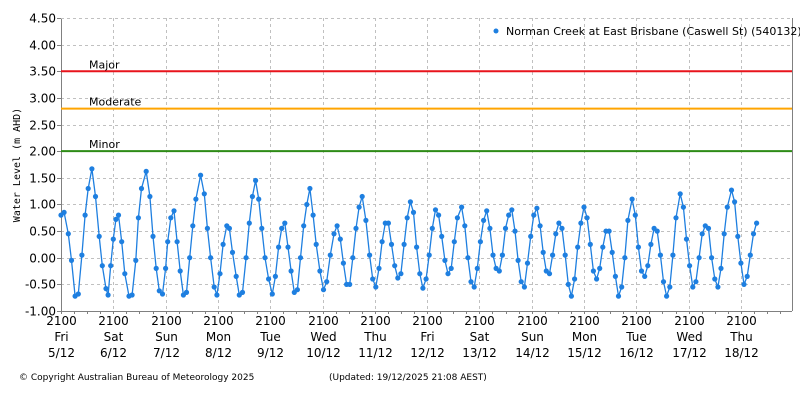 Image resolution: width=800 pixels, height=400 pixels. I want to click on x-tick-date: 11/12, so click(375, 353).